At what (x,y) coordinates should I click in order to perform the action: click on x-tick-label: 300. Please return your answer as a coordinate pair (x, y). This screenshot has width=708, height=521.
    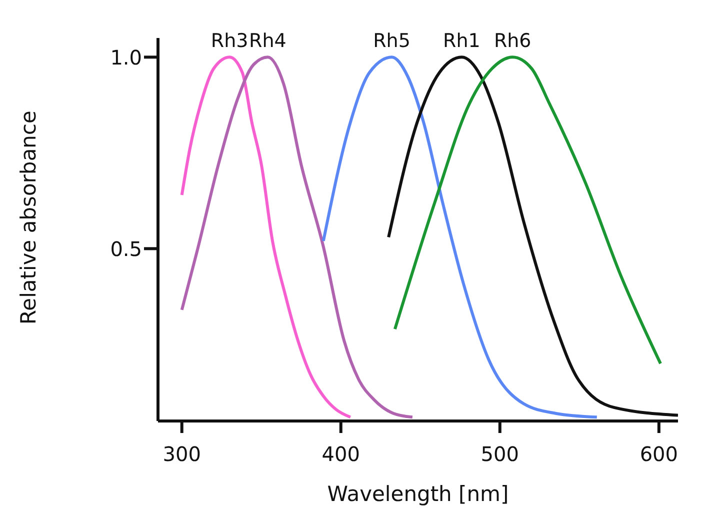
    Looking at the image, I should click on (181, 454).